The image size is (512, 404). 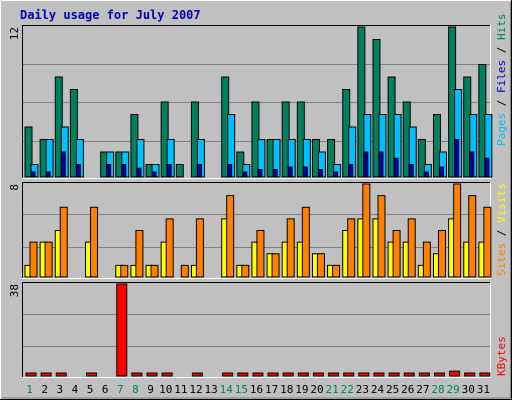 I want to click on y-max-label: 38, so click(x=14, y=290).